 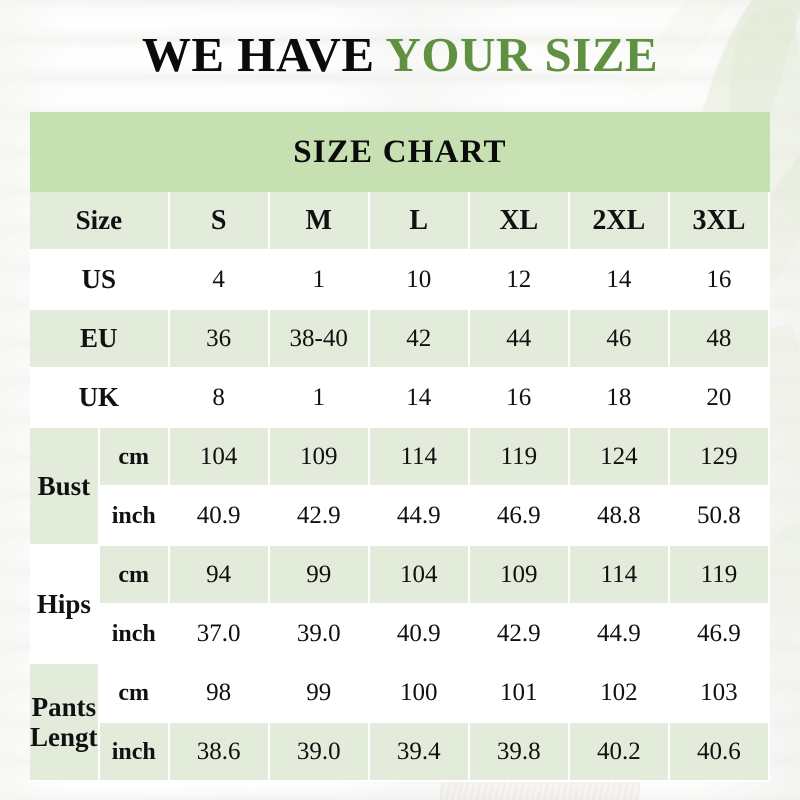 I want to click on unit-pants-inch: inch, so click(x=134, y=752).